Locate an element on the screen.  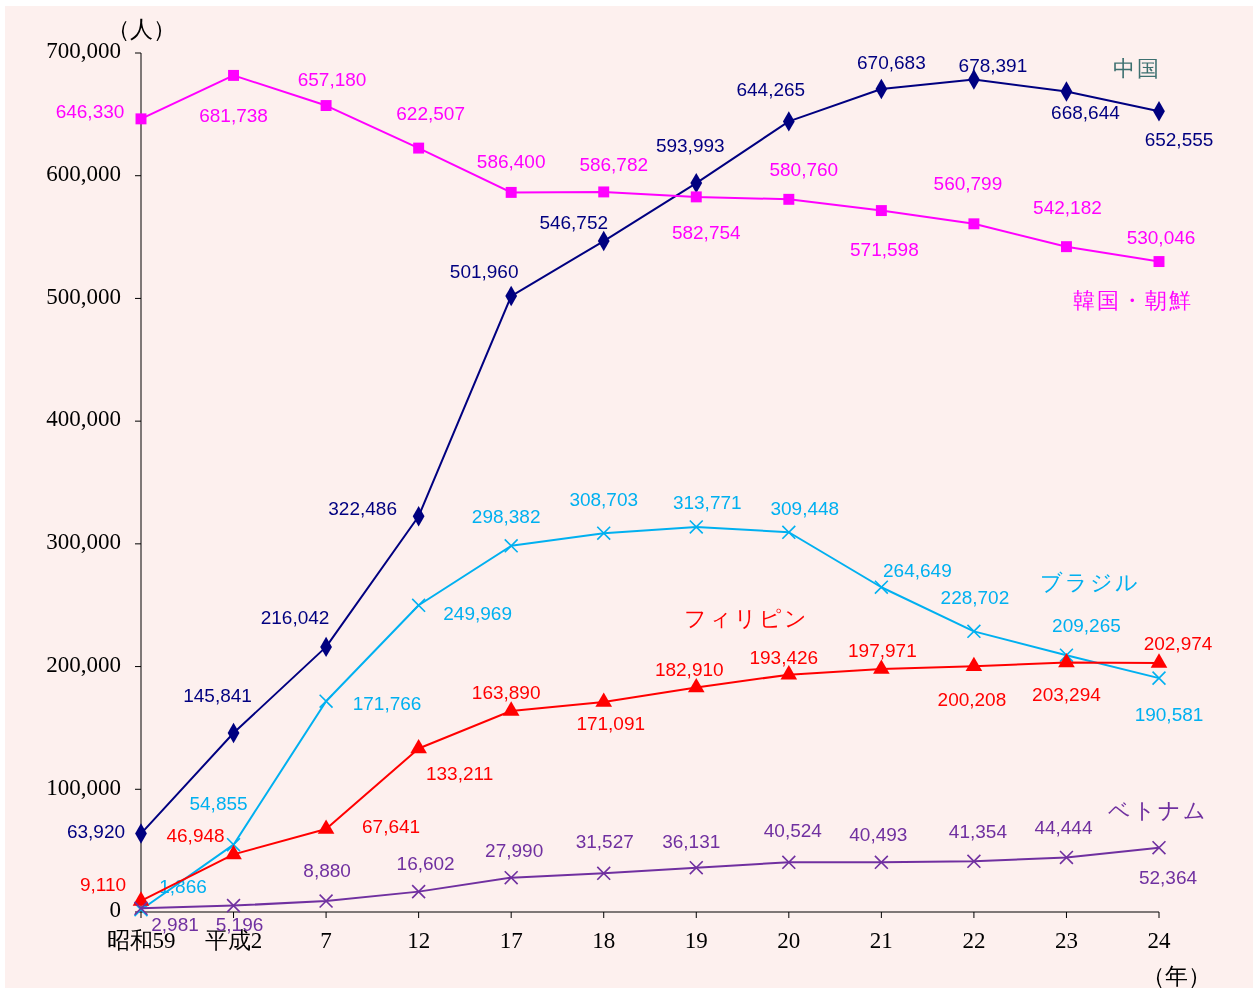
data-label: 586,400 is located at coordinates (511, 162).